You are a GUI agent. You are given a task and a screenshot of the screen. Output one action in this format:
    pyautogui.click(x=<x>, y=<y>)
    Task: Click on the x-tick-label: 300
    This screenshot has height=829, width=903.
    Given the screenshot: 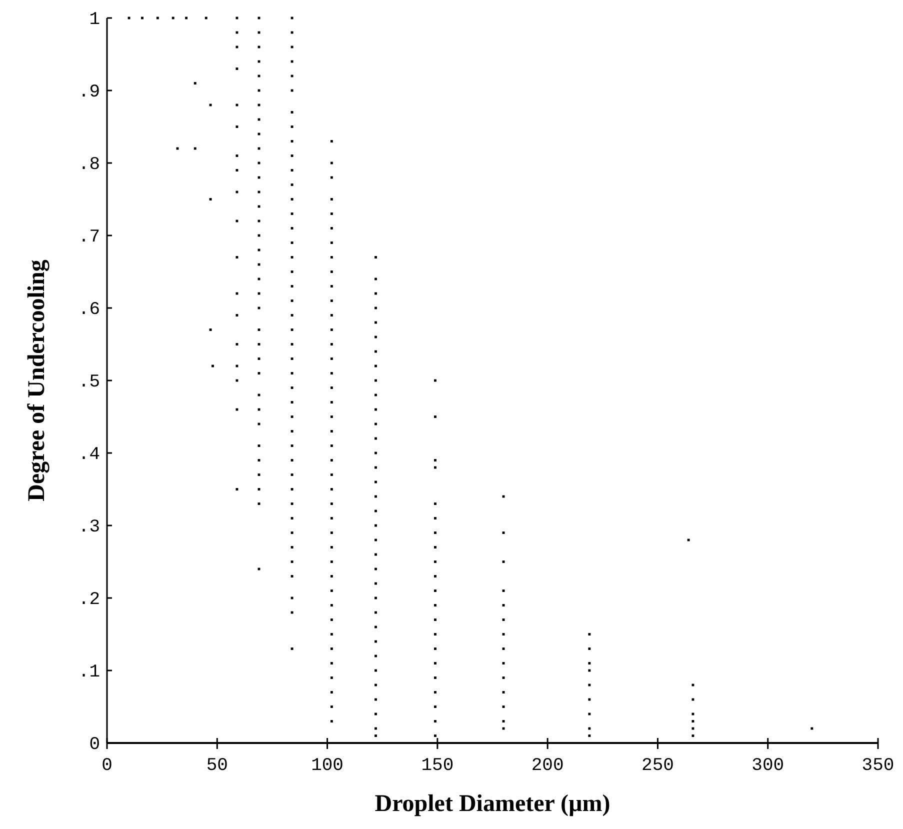 What is the action you would take?
    pyautogui.click(x=768, y=766)
    